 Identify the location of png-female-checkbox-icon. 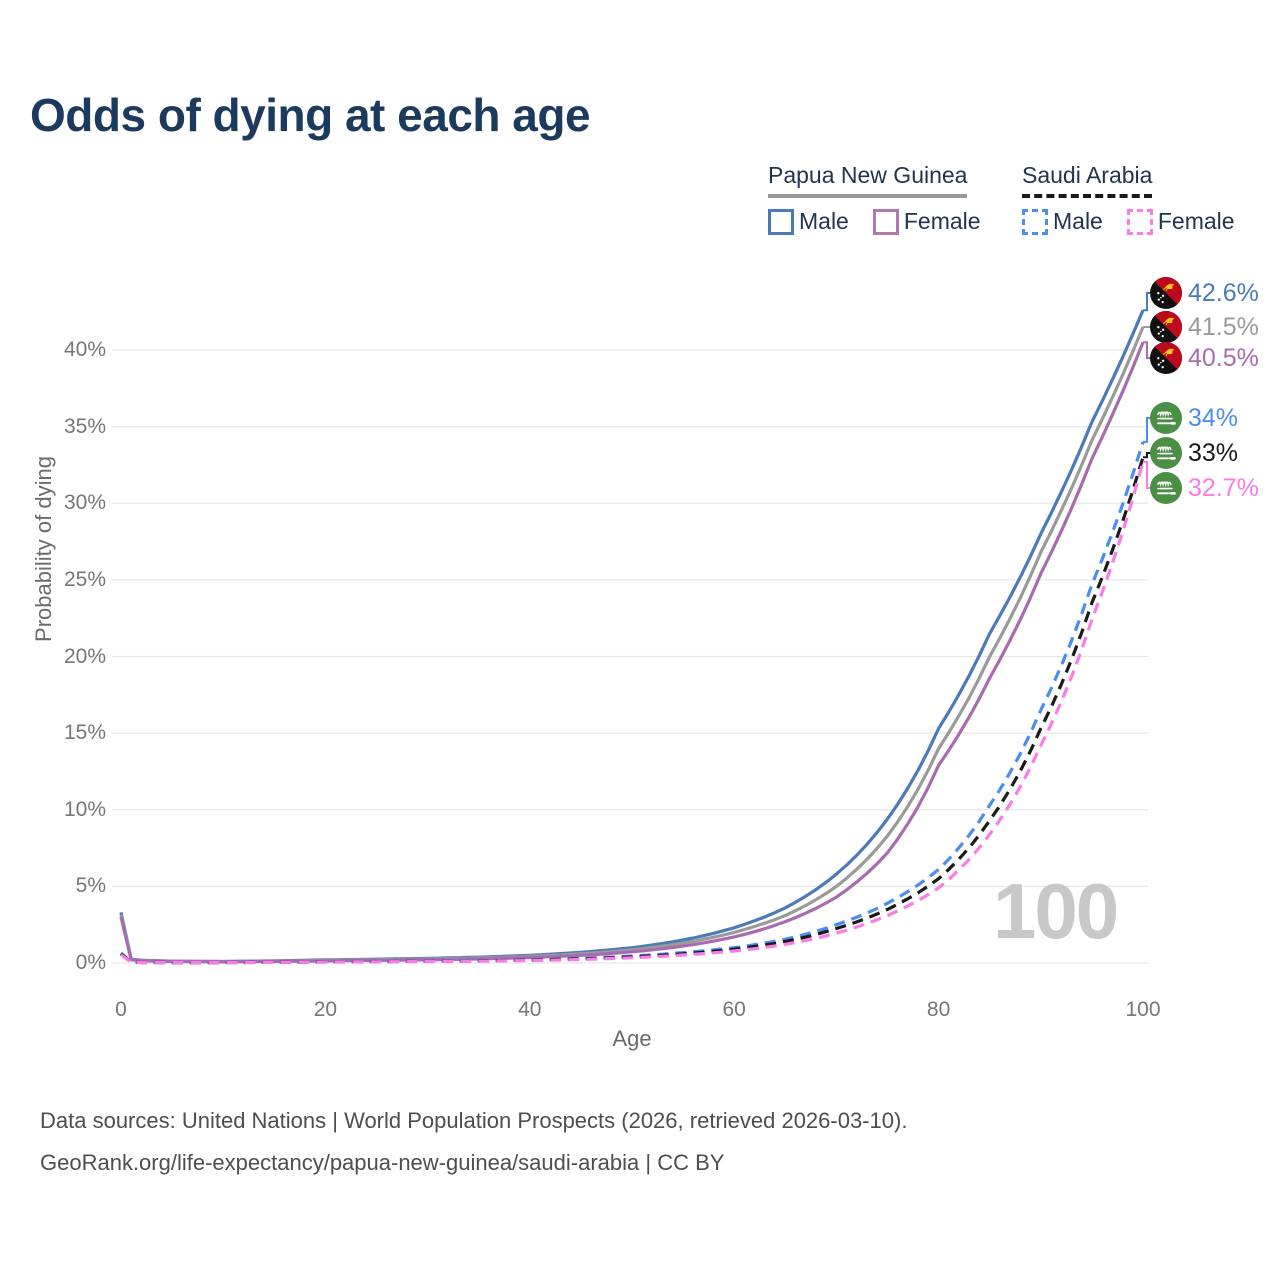
(885, 221).